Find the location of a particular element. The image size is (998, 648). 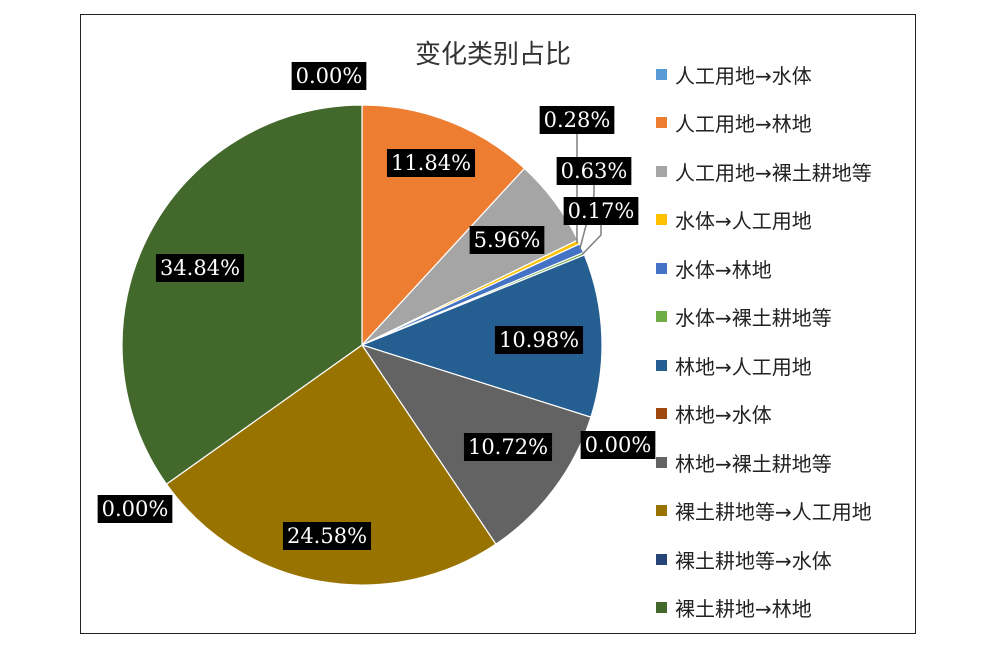

legend-label-7: 林地→水体 is located at coordinates (723, 415).